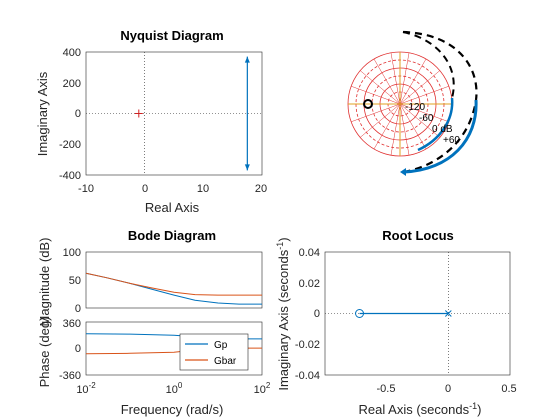 The height and width of the screenshot is (420, 560). I want to click on bode-xtick: 10⁰, so click(174, 388).